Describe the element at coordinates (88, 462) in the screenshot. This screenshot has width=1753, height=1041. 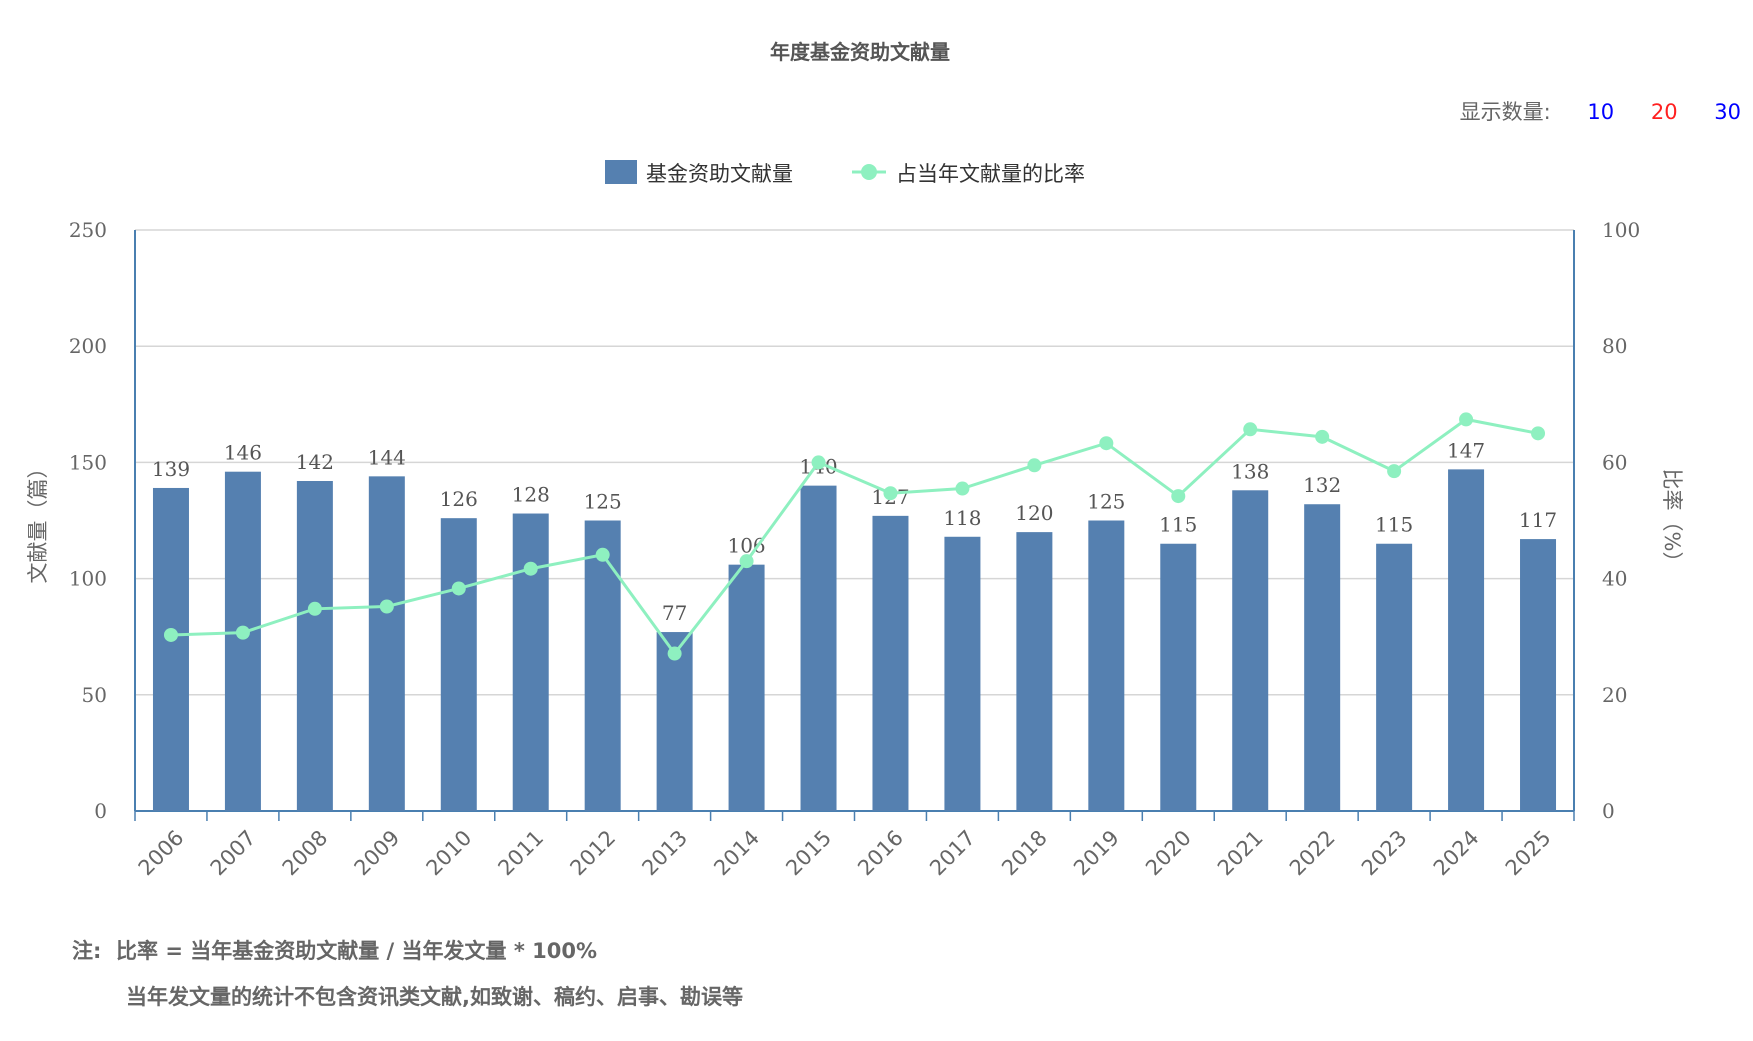
I see `y-tick-label: 150` at that location.